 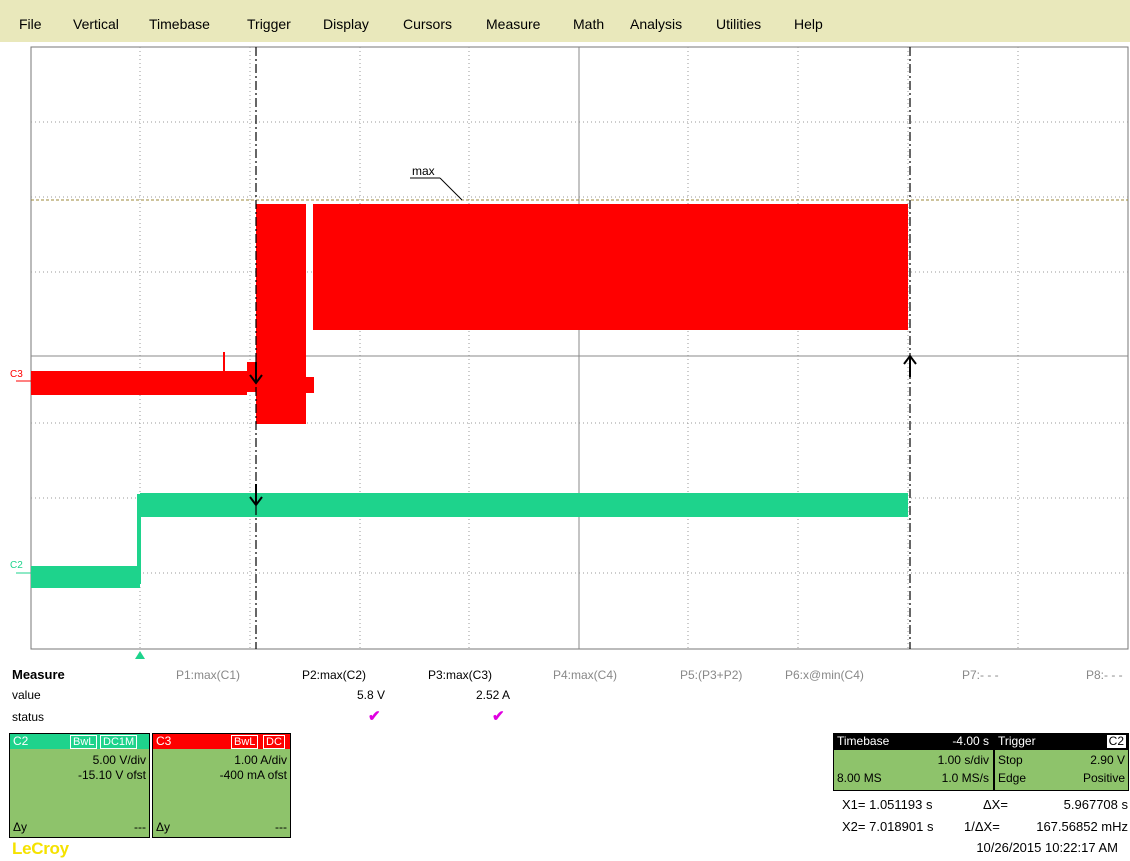 What do you see at coordinates (26, 695) in the screenshot?
I see `measure-row-value: value` at bounding box center [26, 695].